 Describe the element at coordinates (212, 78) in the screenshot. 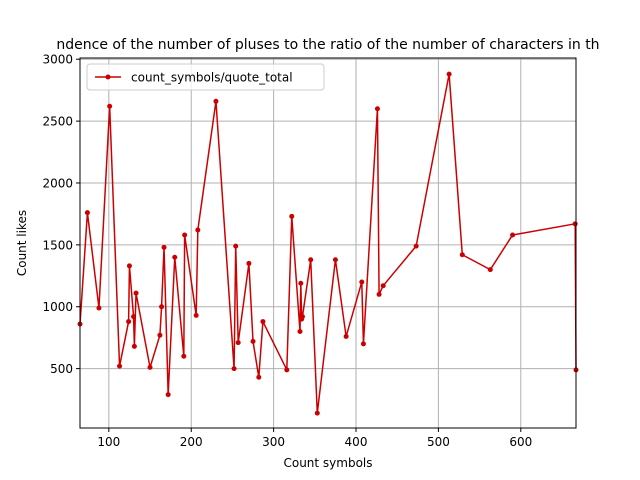

I see `legend-label: count_symbols/quote_total` at that location.